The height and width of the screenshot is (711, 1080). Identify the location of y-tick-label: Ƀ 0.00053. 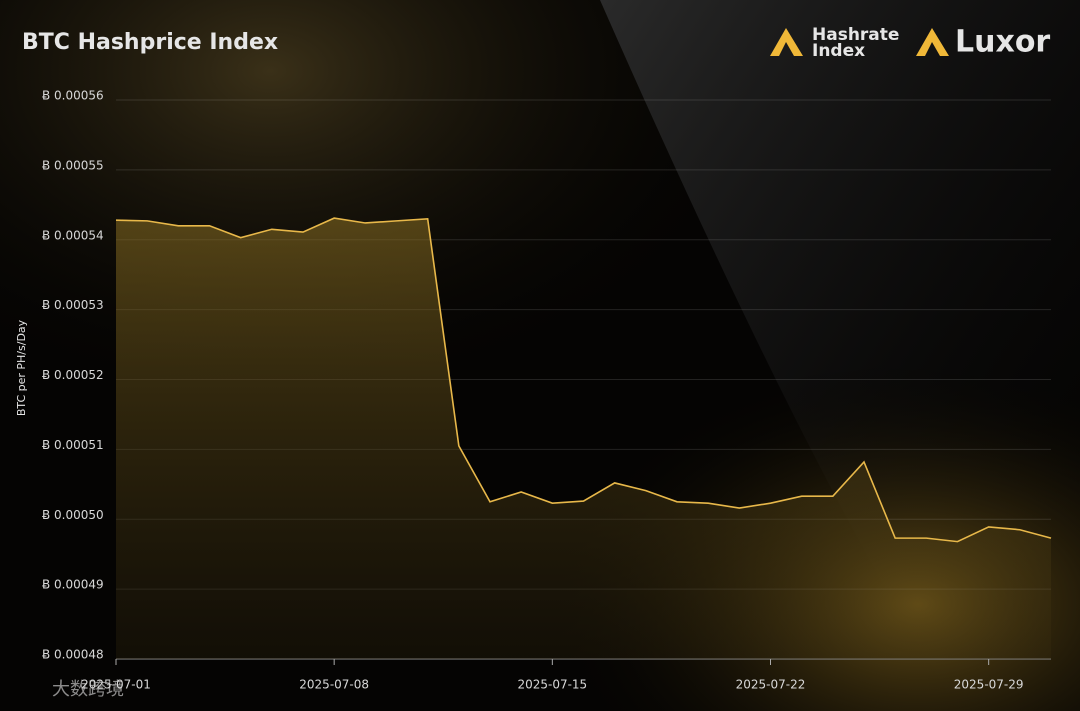
(73, 305).